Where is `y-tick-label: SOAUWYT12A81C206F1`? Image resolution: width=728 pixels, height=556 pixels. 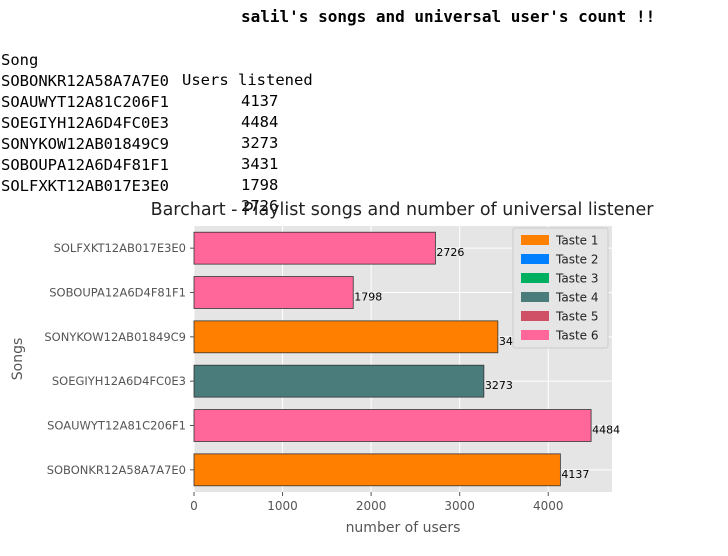 y-tick-label: SOAUWYT12A81C206F1 is located at coordinates (116, 426).